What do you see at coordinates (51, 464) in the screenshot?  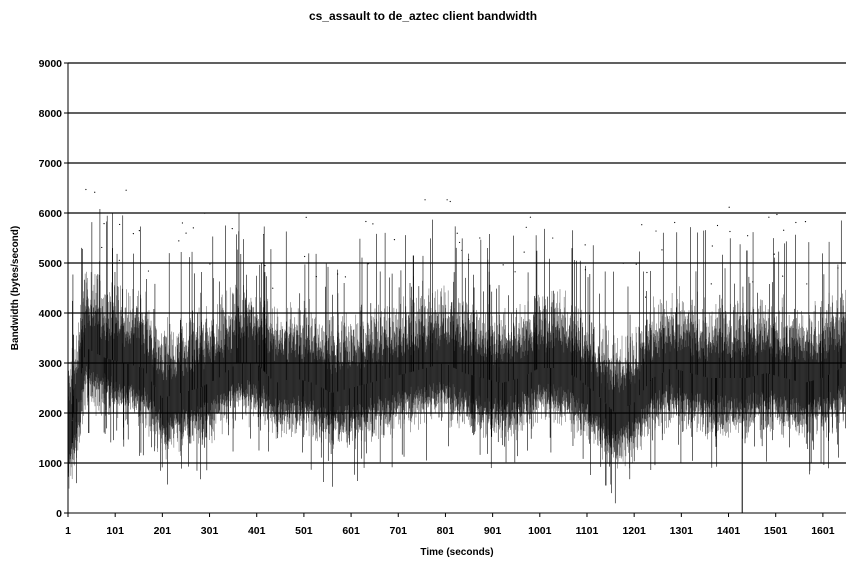 I see `y-tick-label: 1000` at bounding box center [51, 464].